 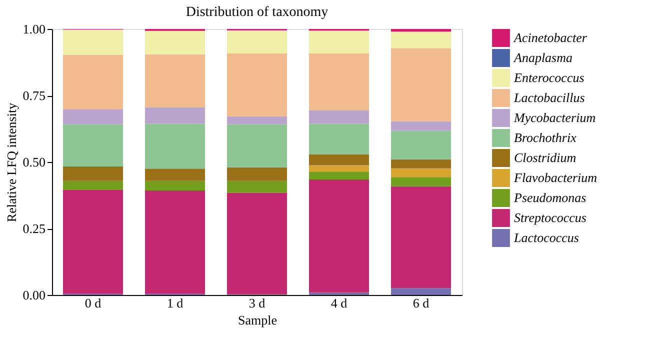 What do you see at coordinates (34, 162) in the screenshot?
I see `y-tick-label: 0.50` at bounding box center [34, 162].